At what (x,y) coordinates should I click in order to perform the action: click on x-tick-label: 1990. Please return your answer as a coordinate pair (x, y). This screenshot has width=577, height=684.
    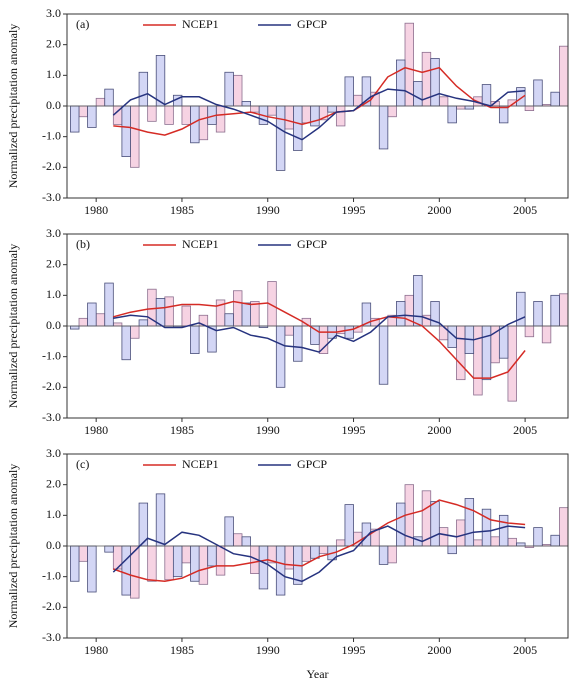
    Looking at the image, I should click on (268, 210).